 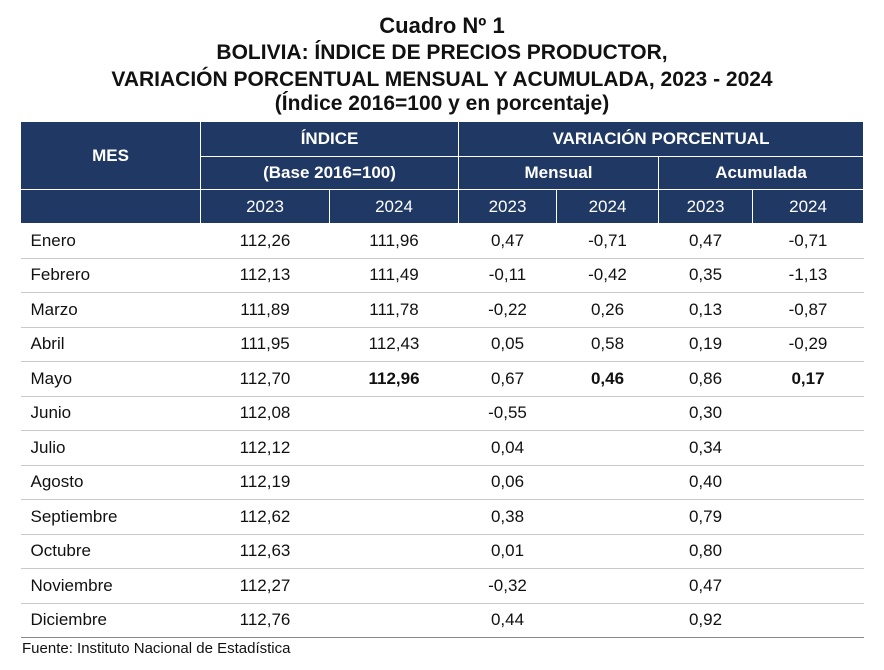 What do you see at coordinates (607, 275) in the screenshot?
I see `cell-mensual-2024: -0,42` at bounding box center [607, 275].